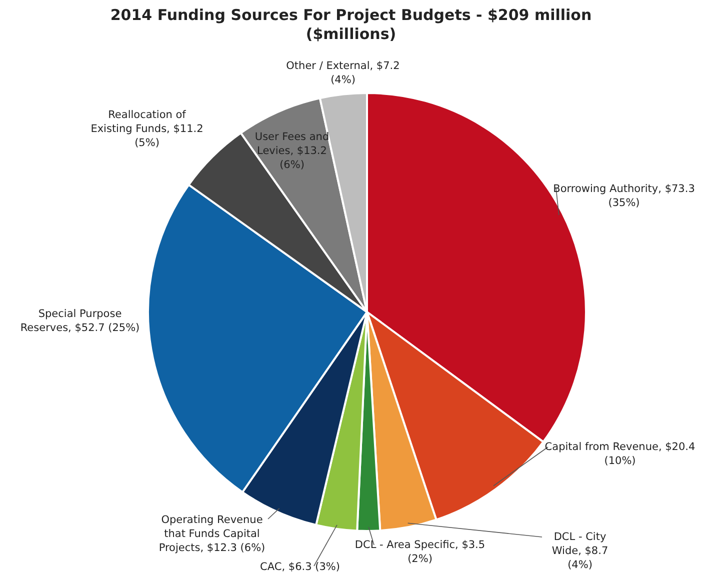 This screenshot has height=582, width=702. What do you see at coordinates (580, 551) in the screenshot?
I see `slice-label: DCL - City Wide, $8.7 (4%)` at bounding box center [580, 551].